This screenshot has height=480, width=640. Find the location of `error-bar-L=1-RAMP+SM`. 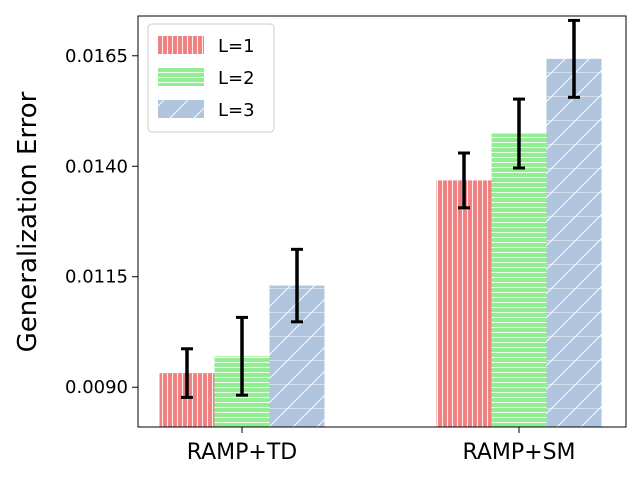

error-bar-L=1-RAMP+SM is located at coordinates (464, 180).